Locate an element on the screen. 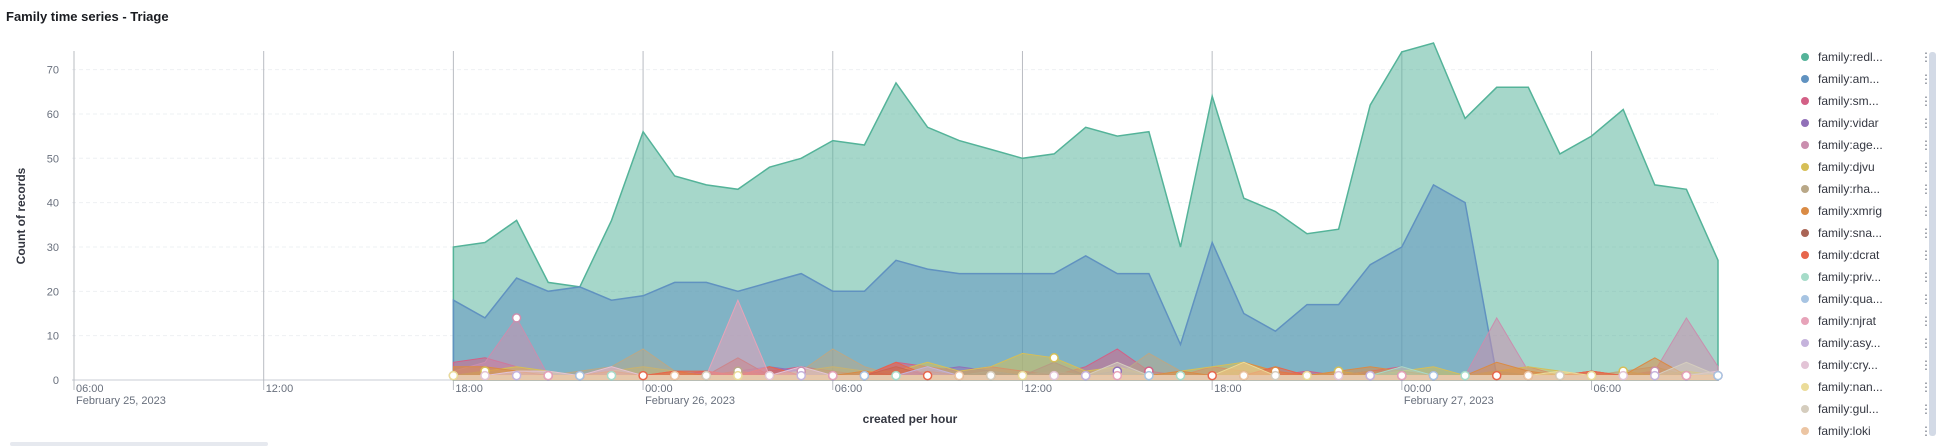 The image size is (1942, 447). y-tick-label: 0 is located at coordinates (56, 381).